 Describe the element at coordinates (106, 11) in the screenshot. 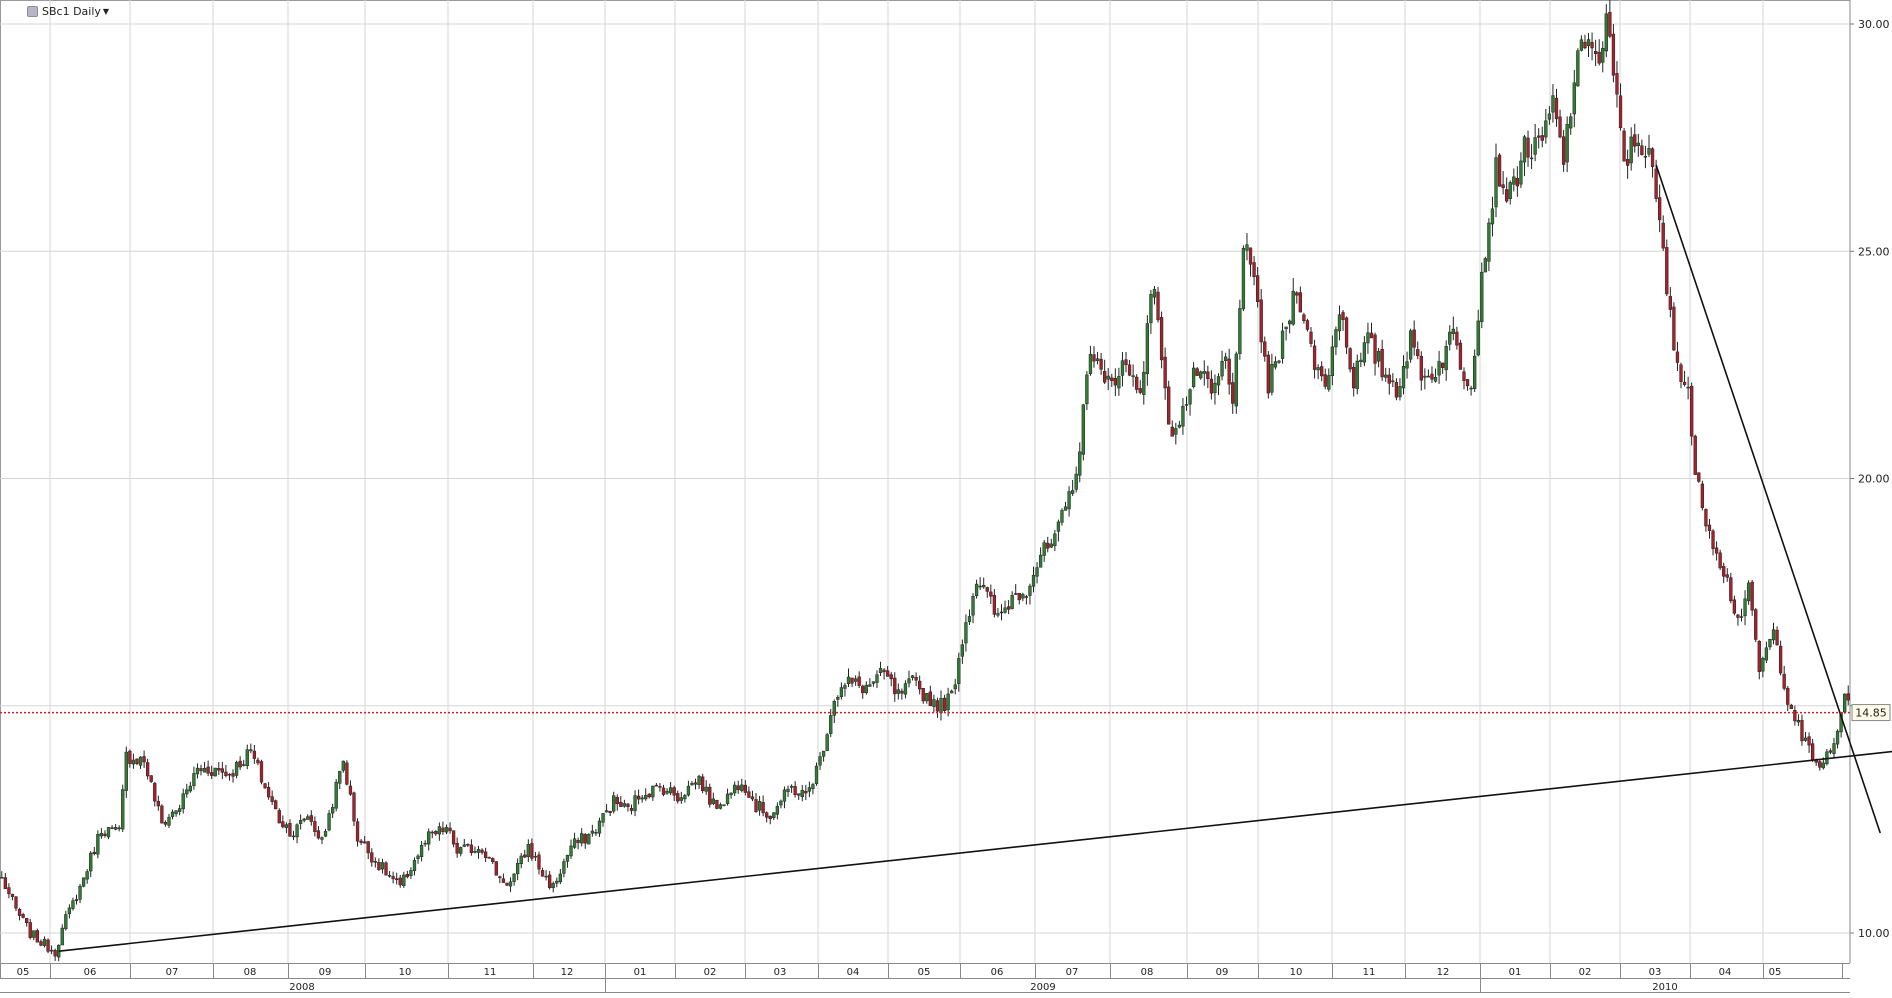

I see `caret-down-icon: ▼` at that location.